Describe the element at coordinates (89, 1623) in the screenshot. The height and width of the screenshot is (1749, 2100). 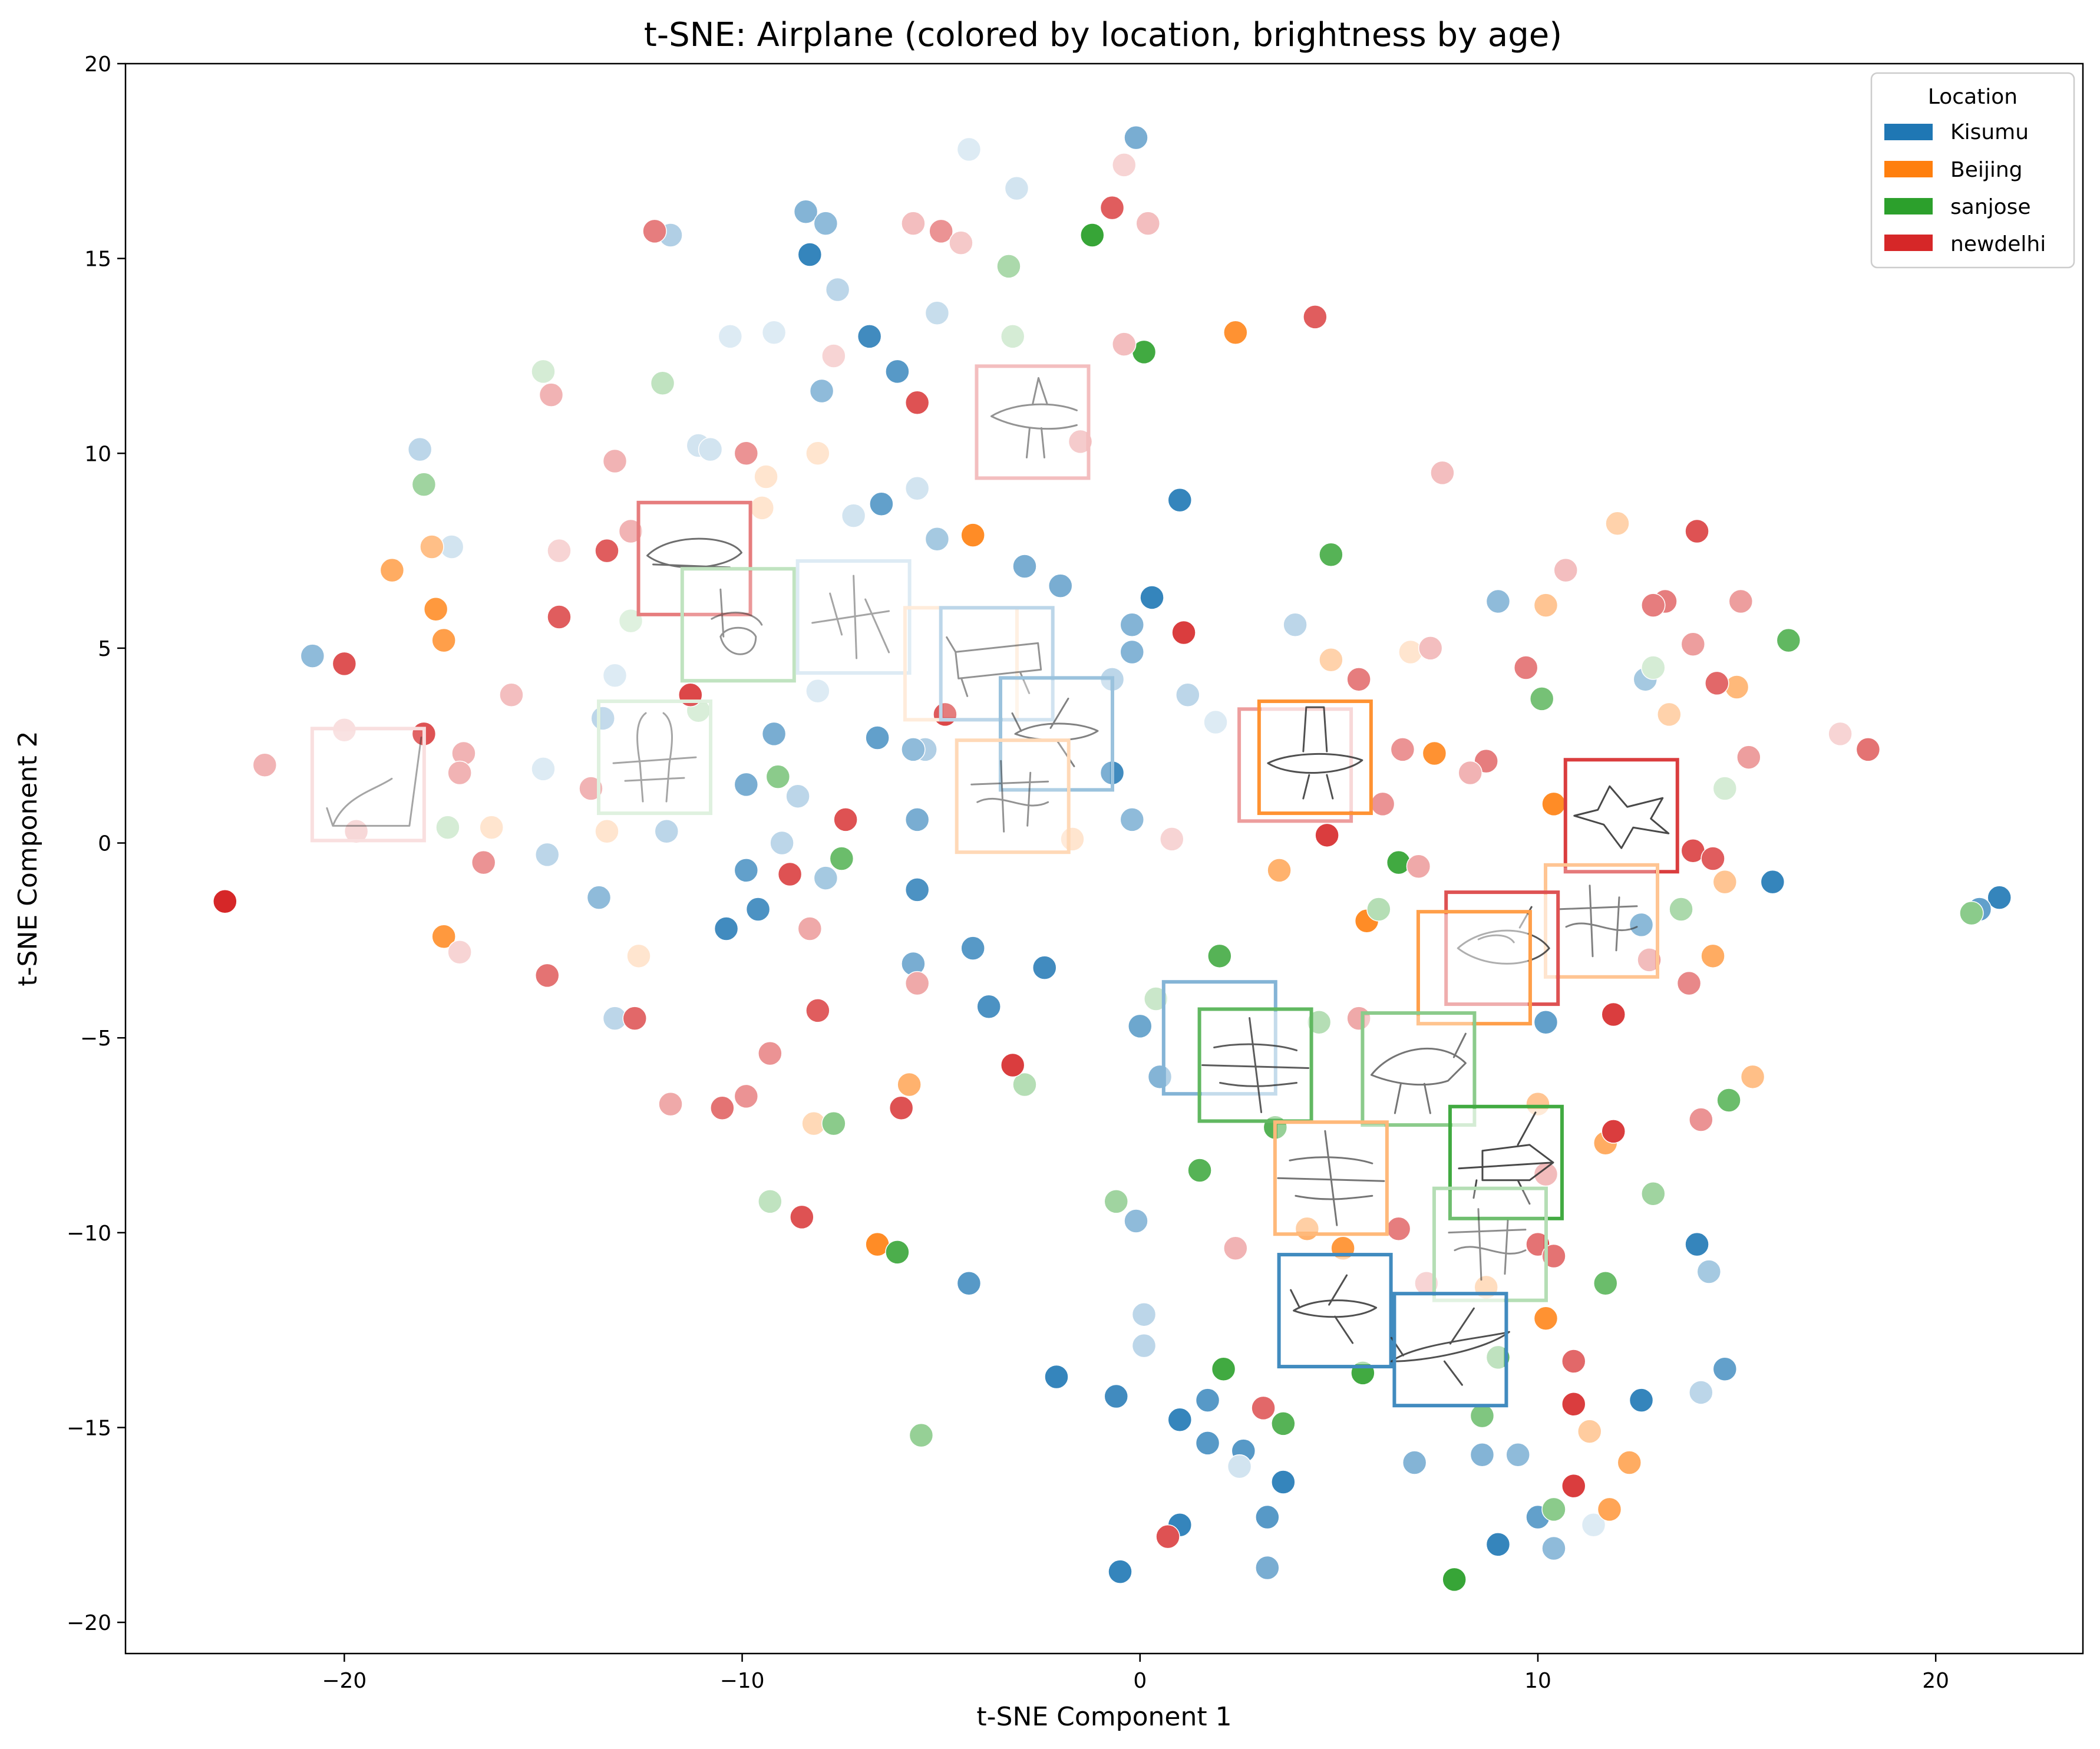
I see `y-tick-label: −20` at that location.